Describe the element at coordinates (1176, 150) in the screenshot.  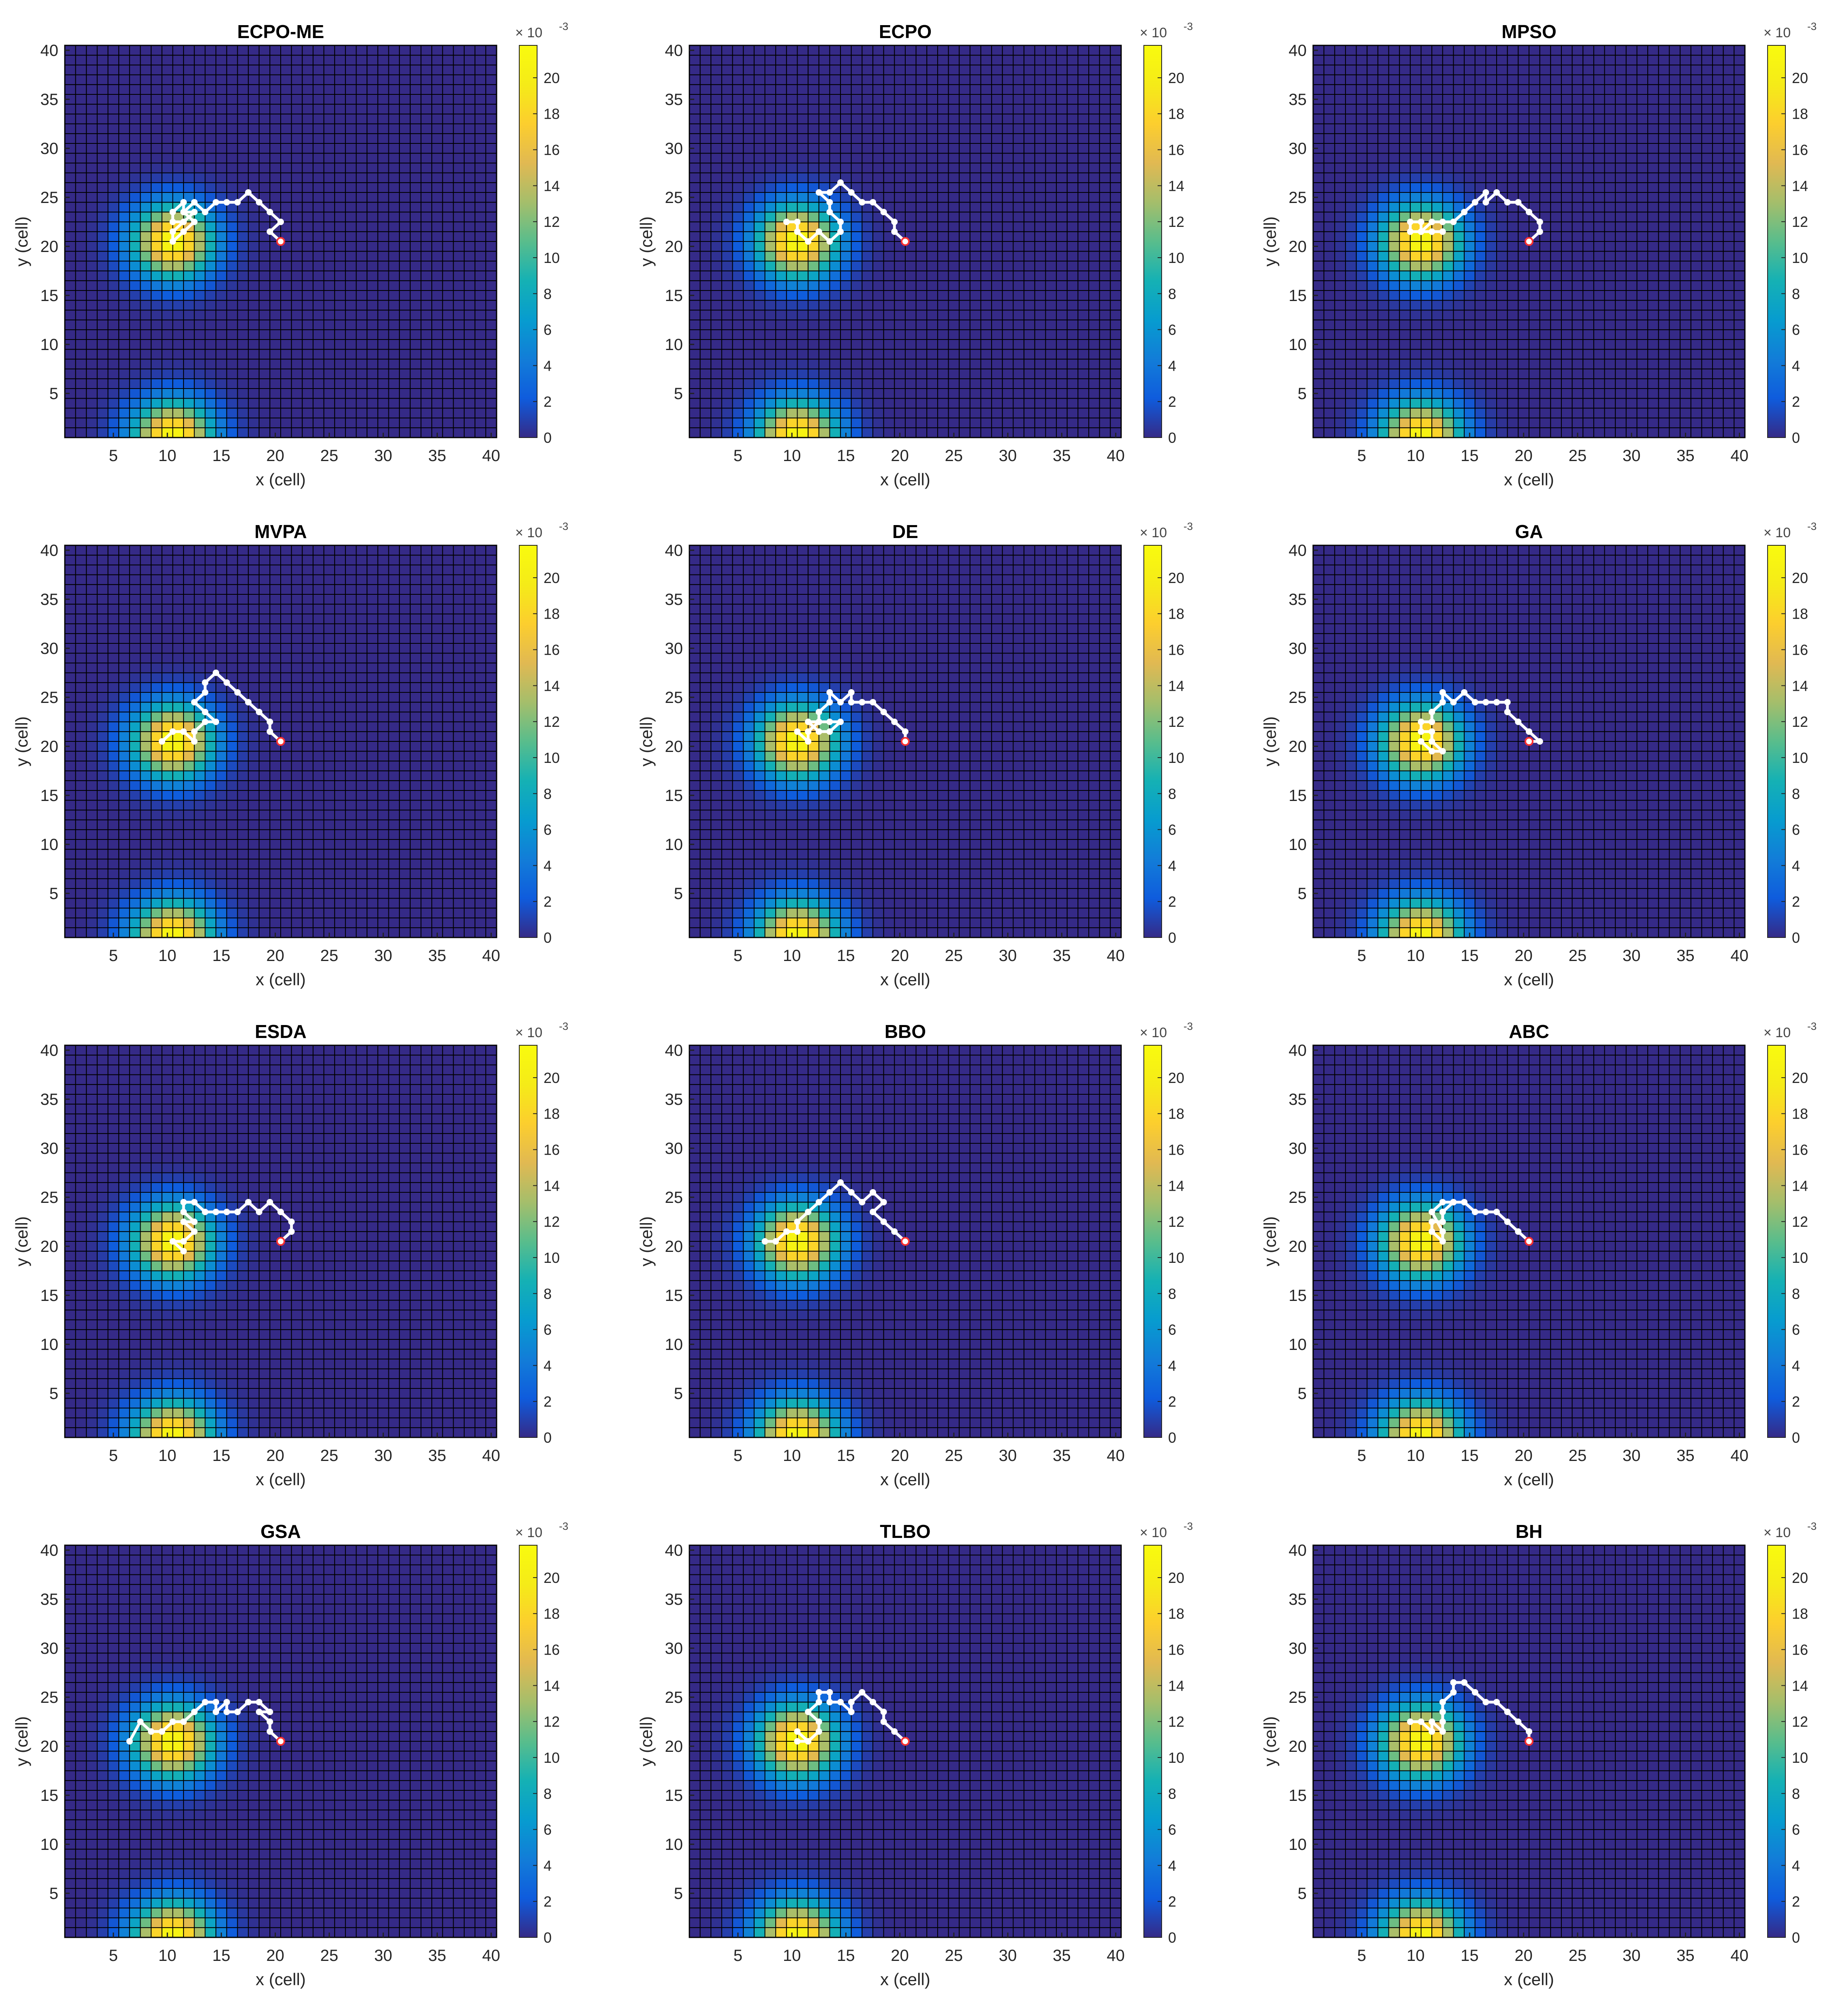
I see `colorbar-tick-label: 16` at that location.